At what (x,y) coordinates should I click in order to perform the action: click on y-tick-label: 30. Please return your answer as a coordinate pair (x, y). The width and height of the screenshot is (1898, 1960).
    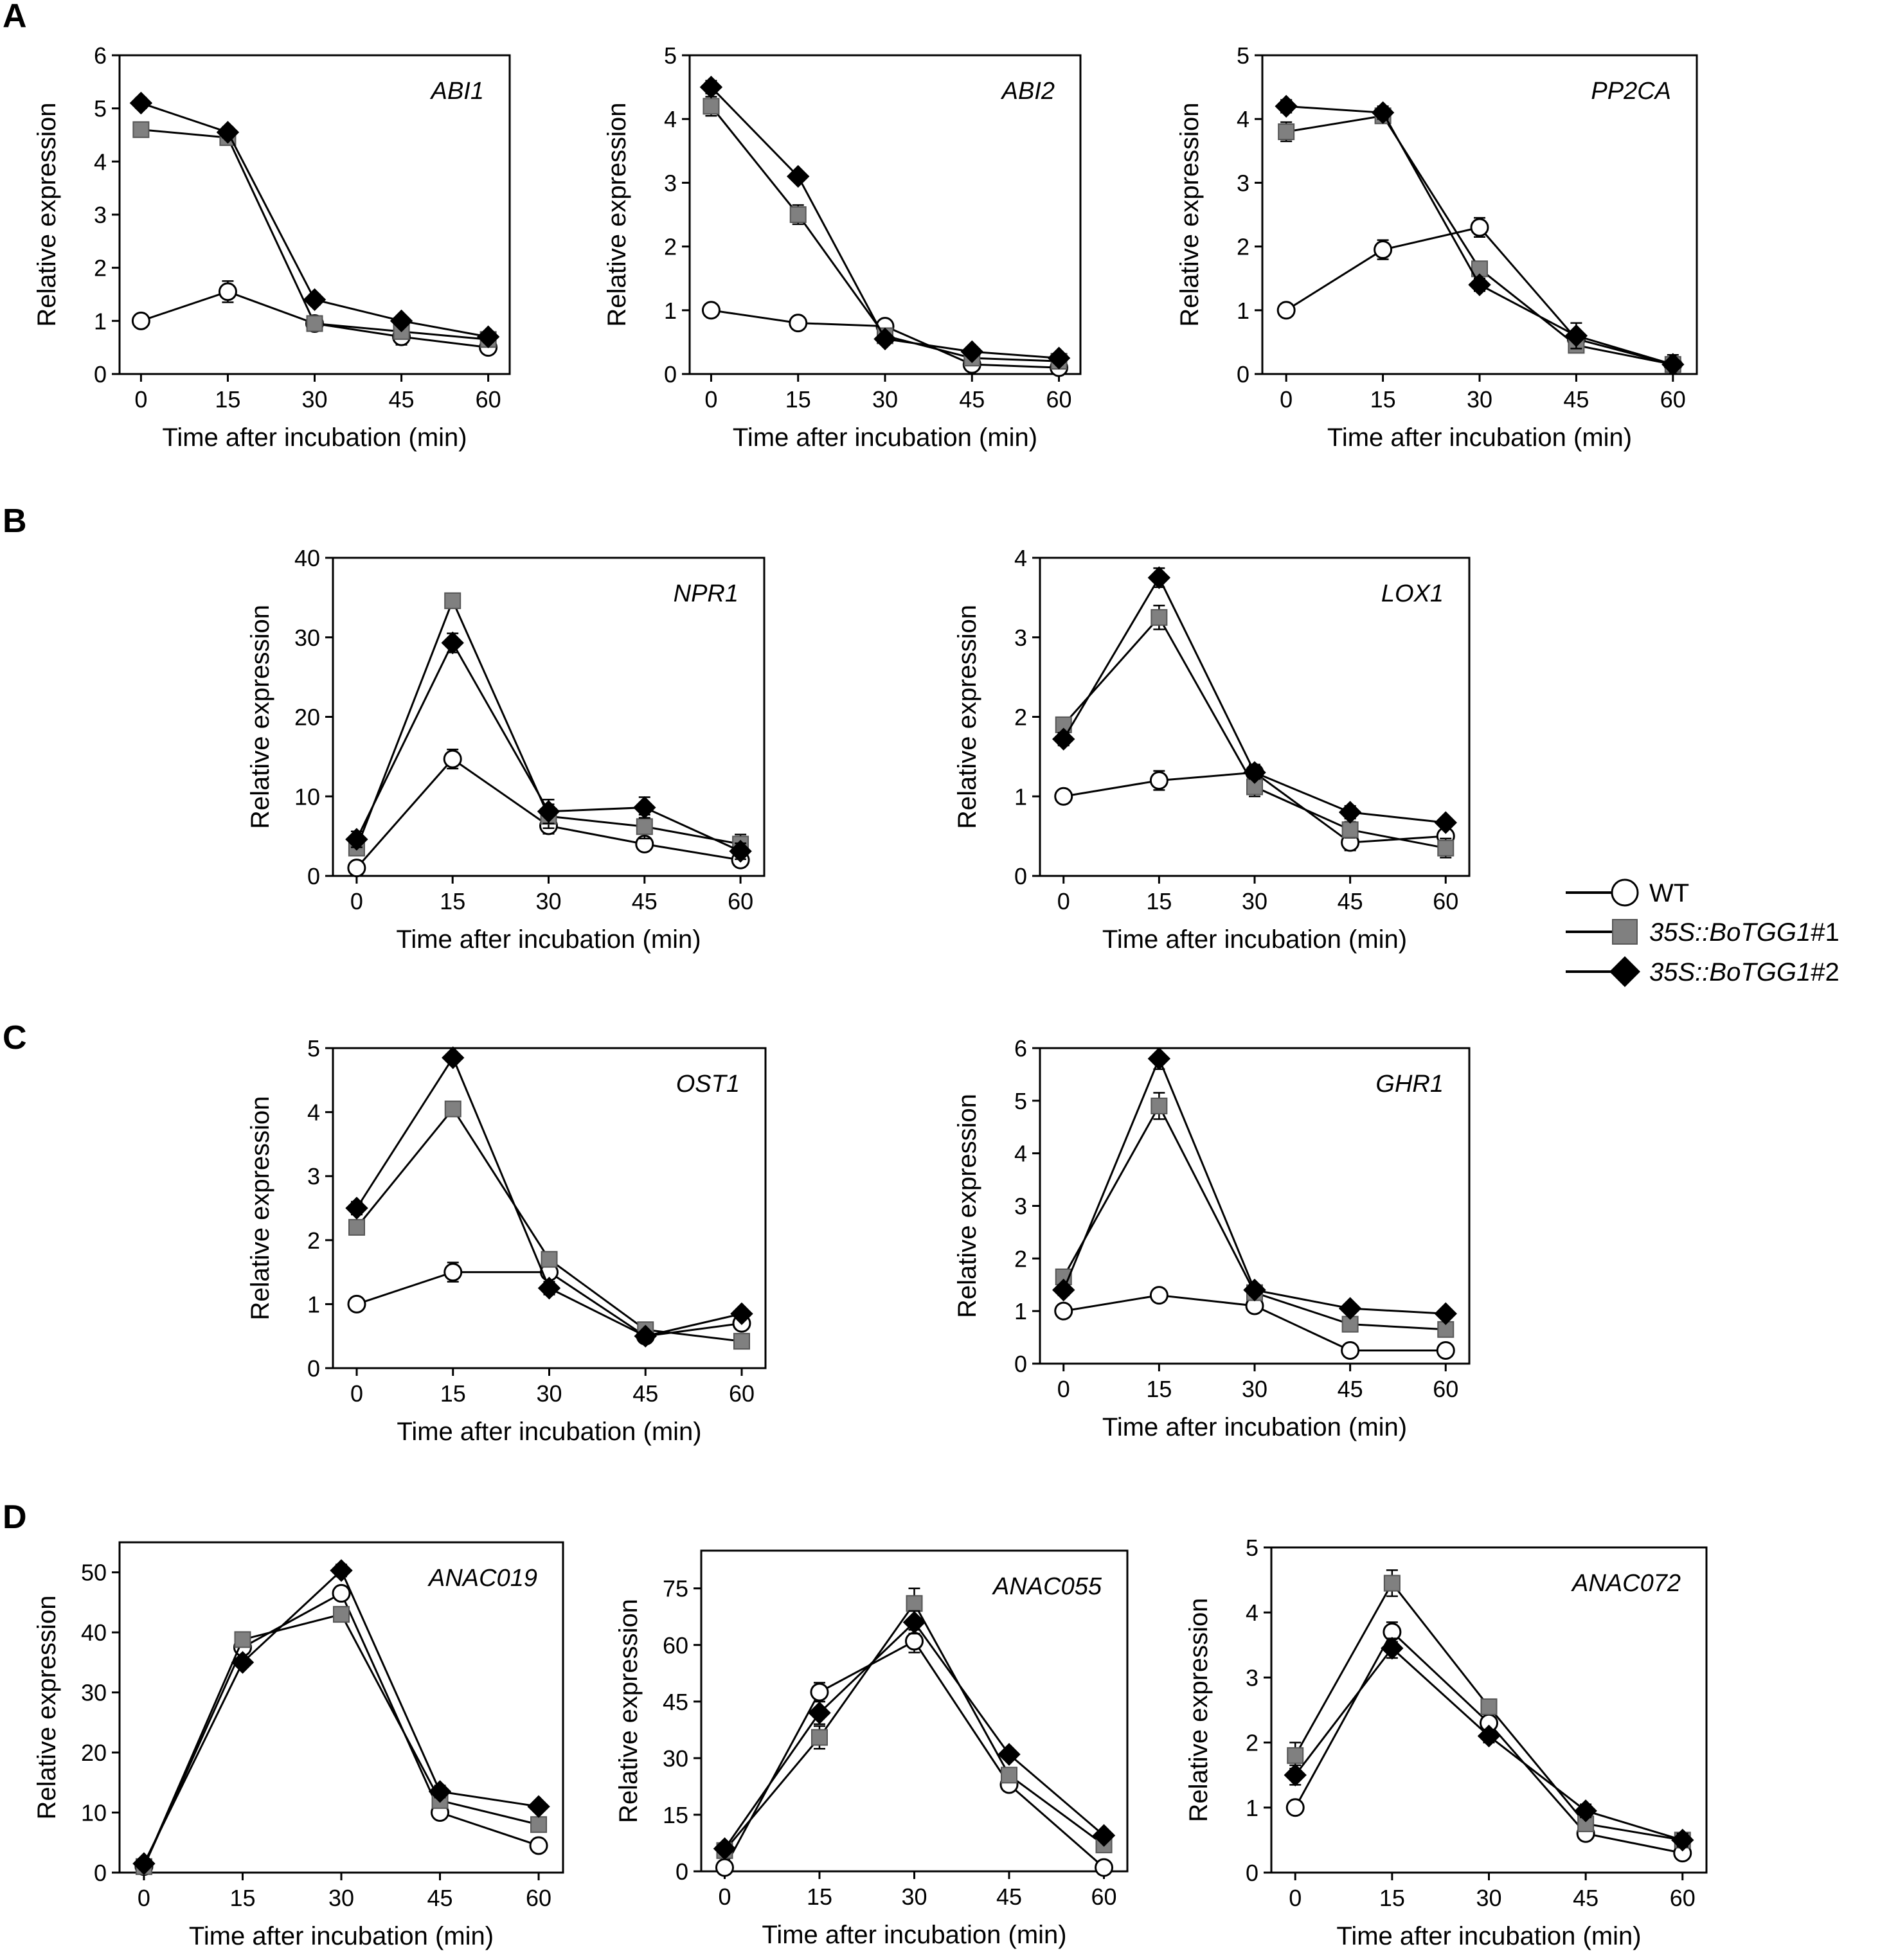
    Looking at the image, I should click on (94, 1693).